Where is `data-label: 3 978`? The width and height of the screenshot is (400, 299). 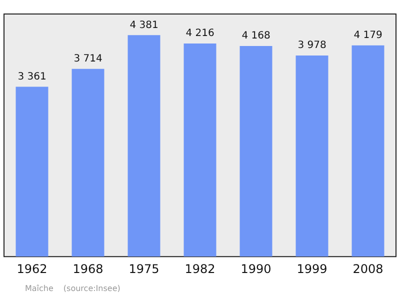 data-label: 3 978 is located at coordinates (312, 46).